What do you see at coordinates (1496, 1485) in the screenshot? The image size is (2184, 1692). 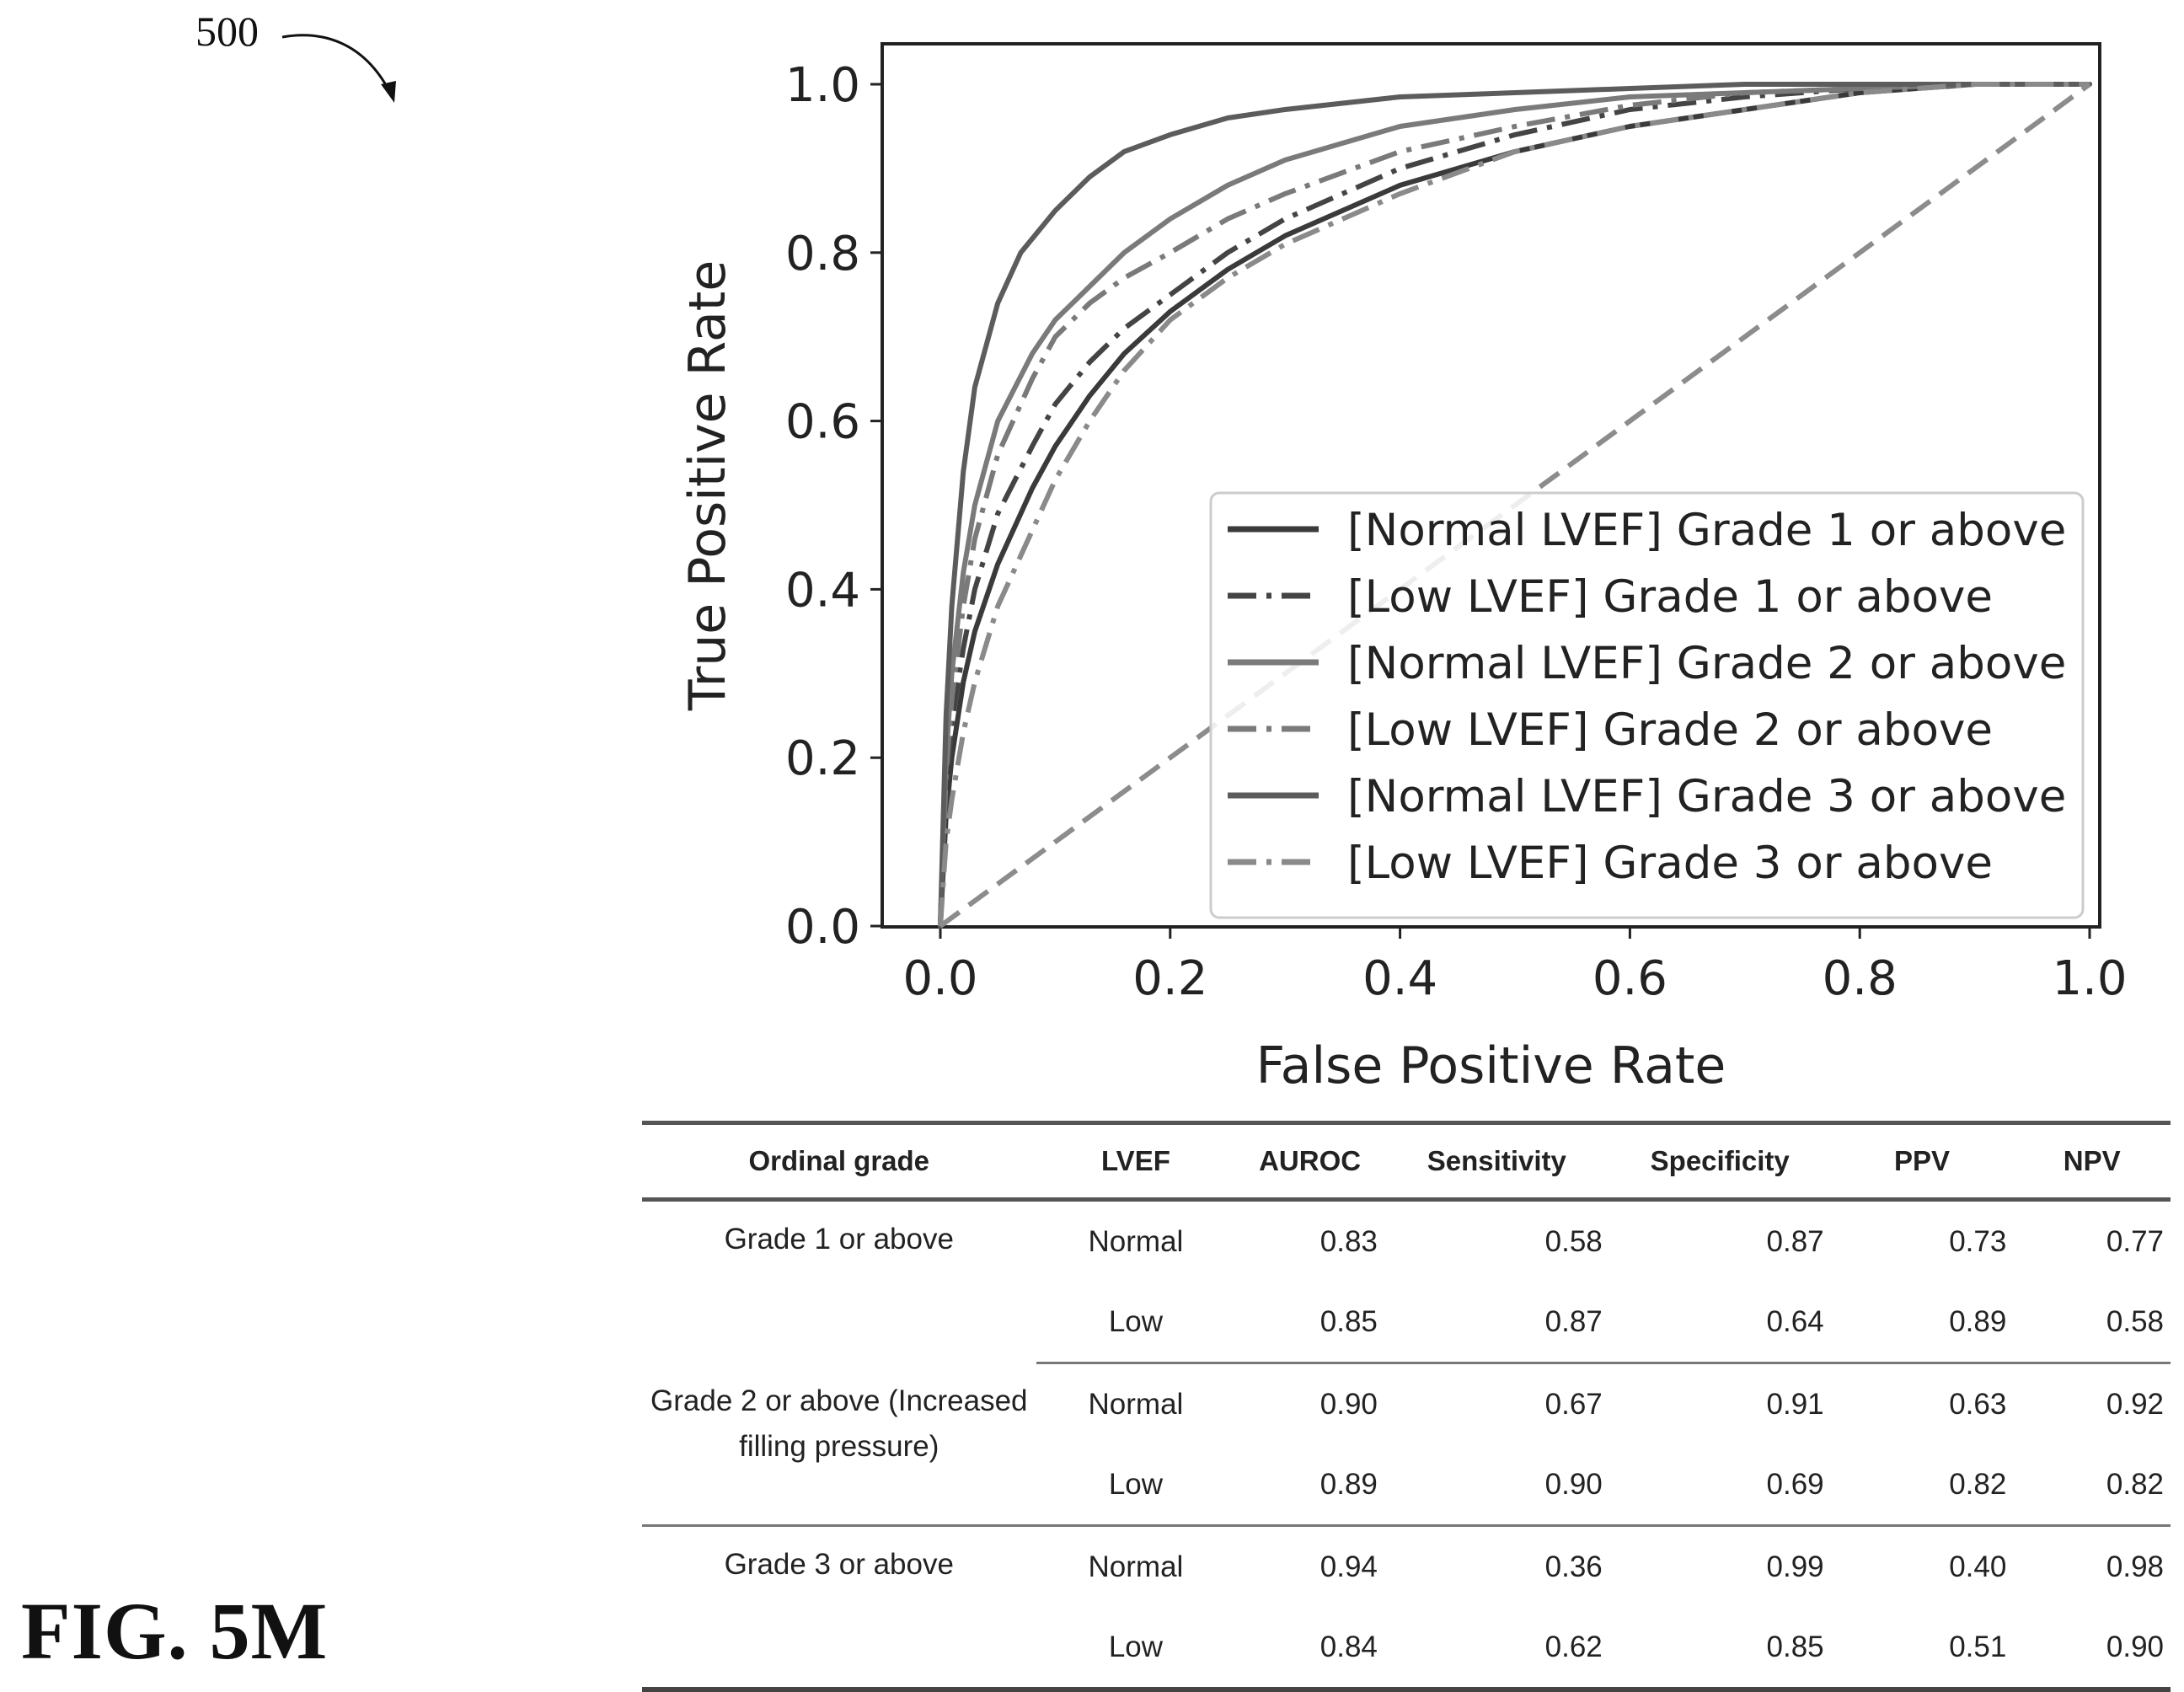 I see `sensitivity-cell: 0.90` at bounding box center [1496, 1485].